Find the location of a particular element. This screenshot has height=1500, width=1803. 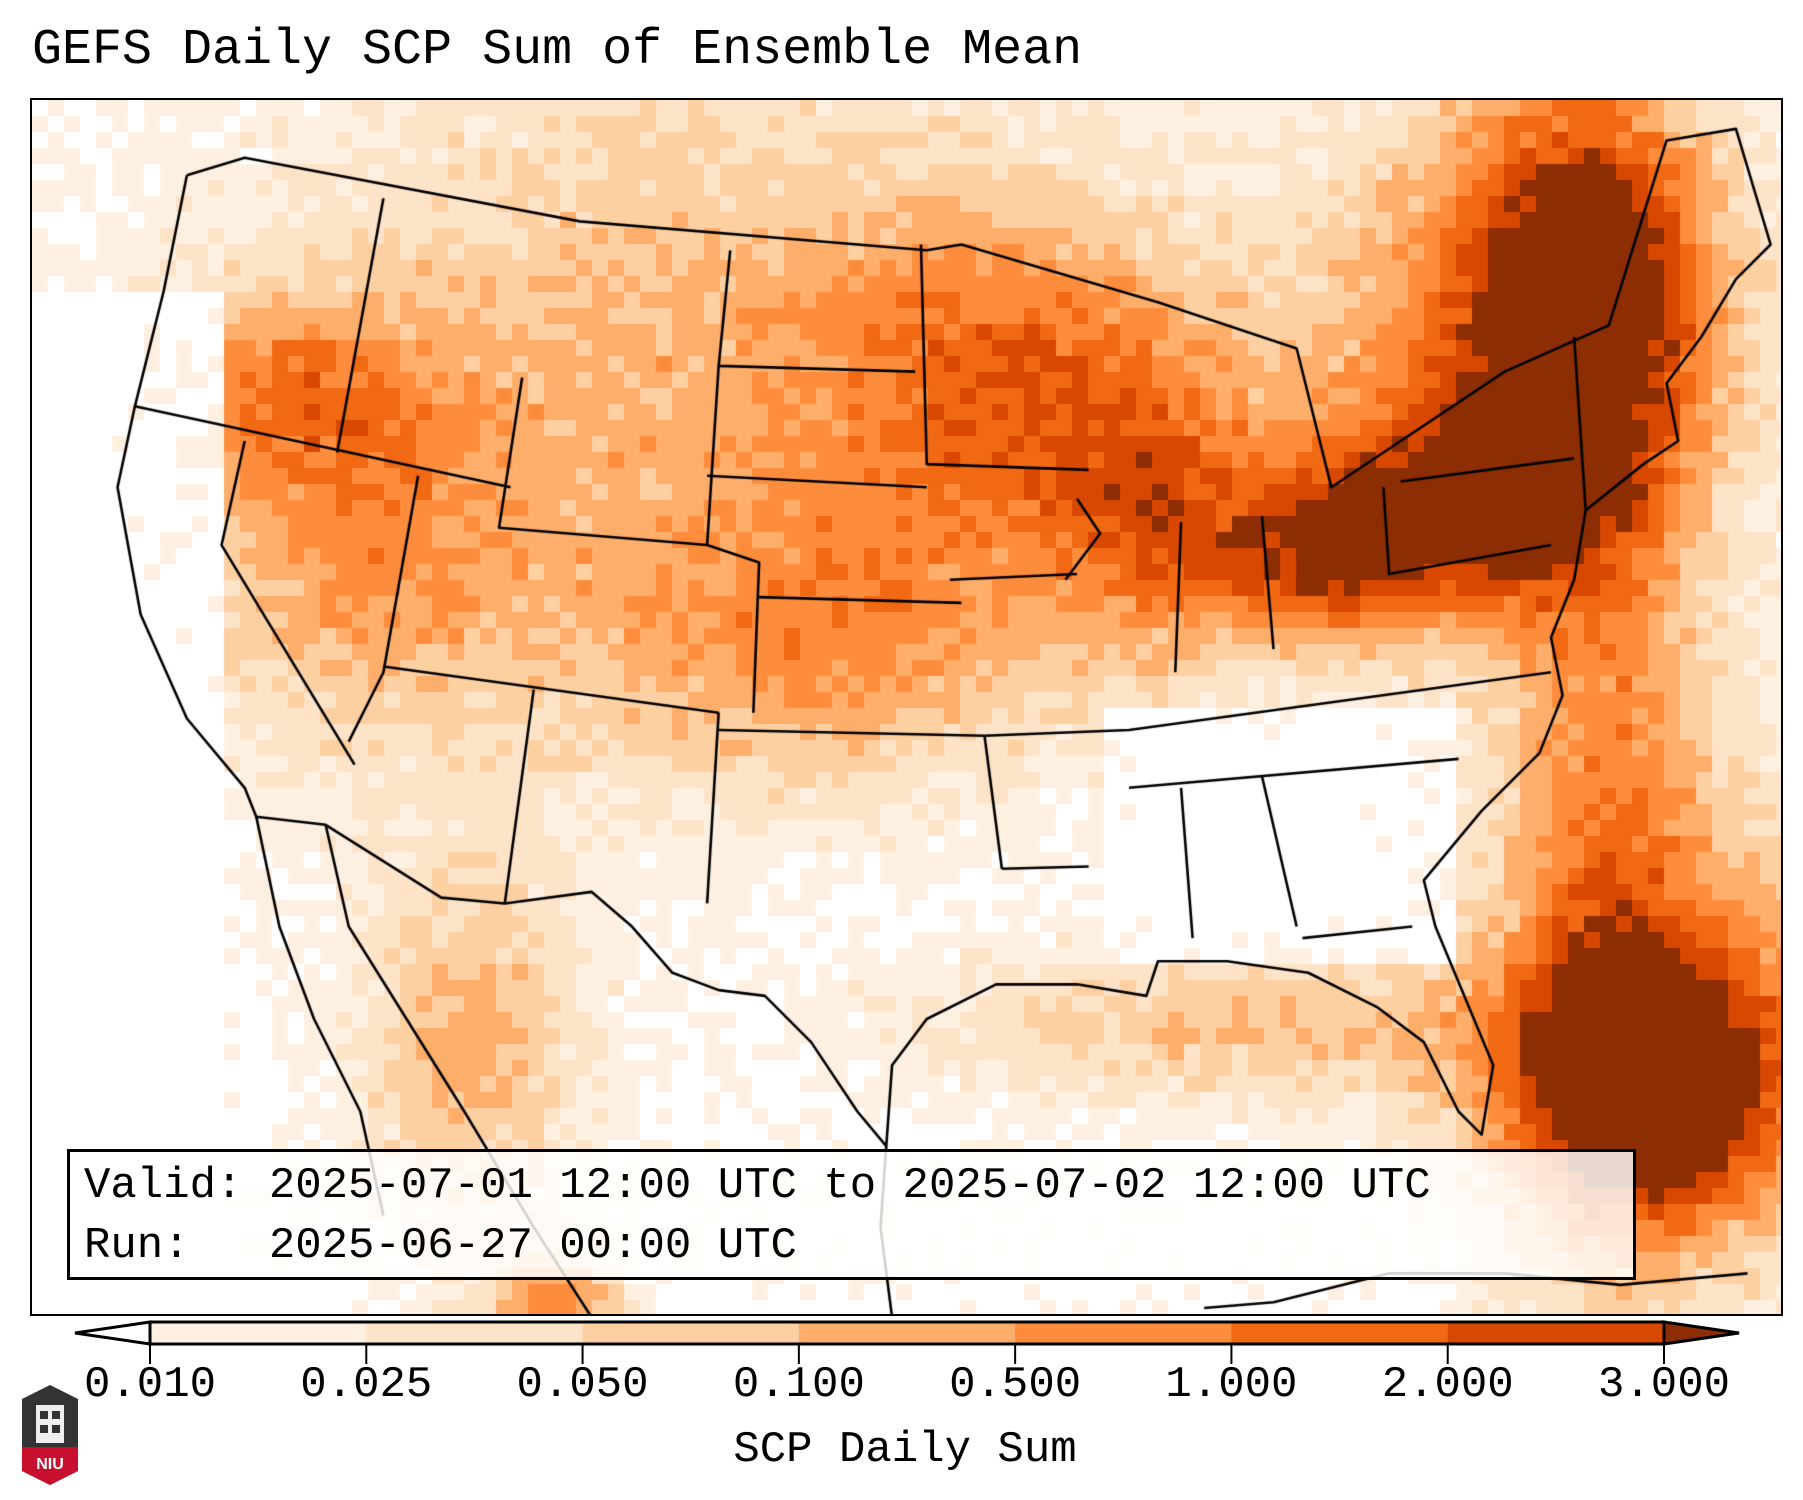

run-time-text: Run: 2025-06-27 00:00 UTC is located at coordinates (440, 1246).